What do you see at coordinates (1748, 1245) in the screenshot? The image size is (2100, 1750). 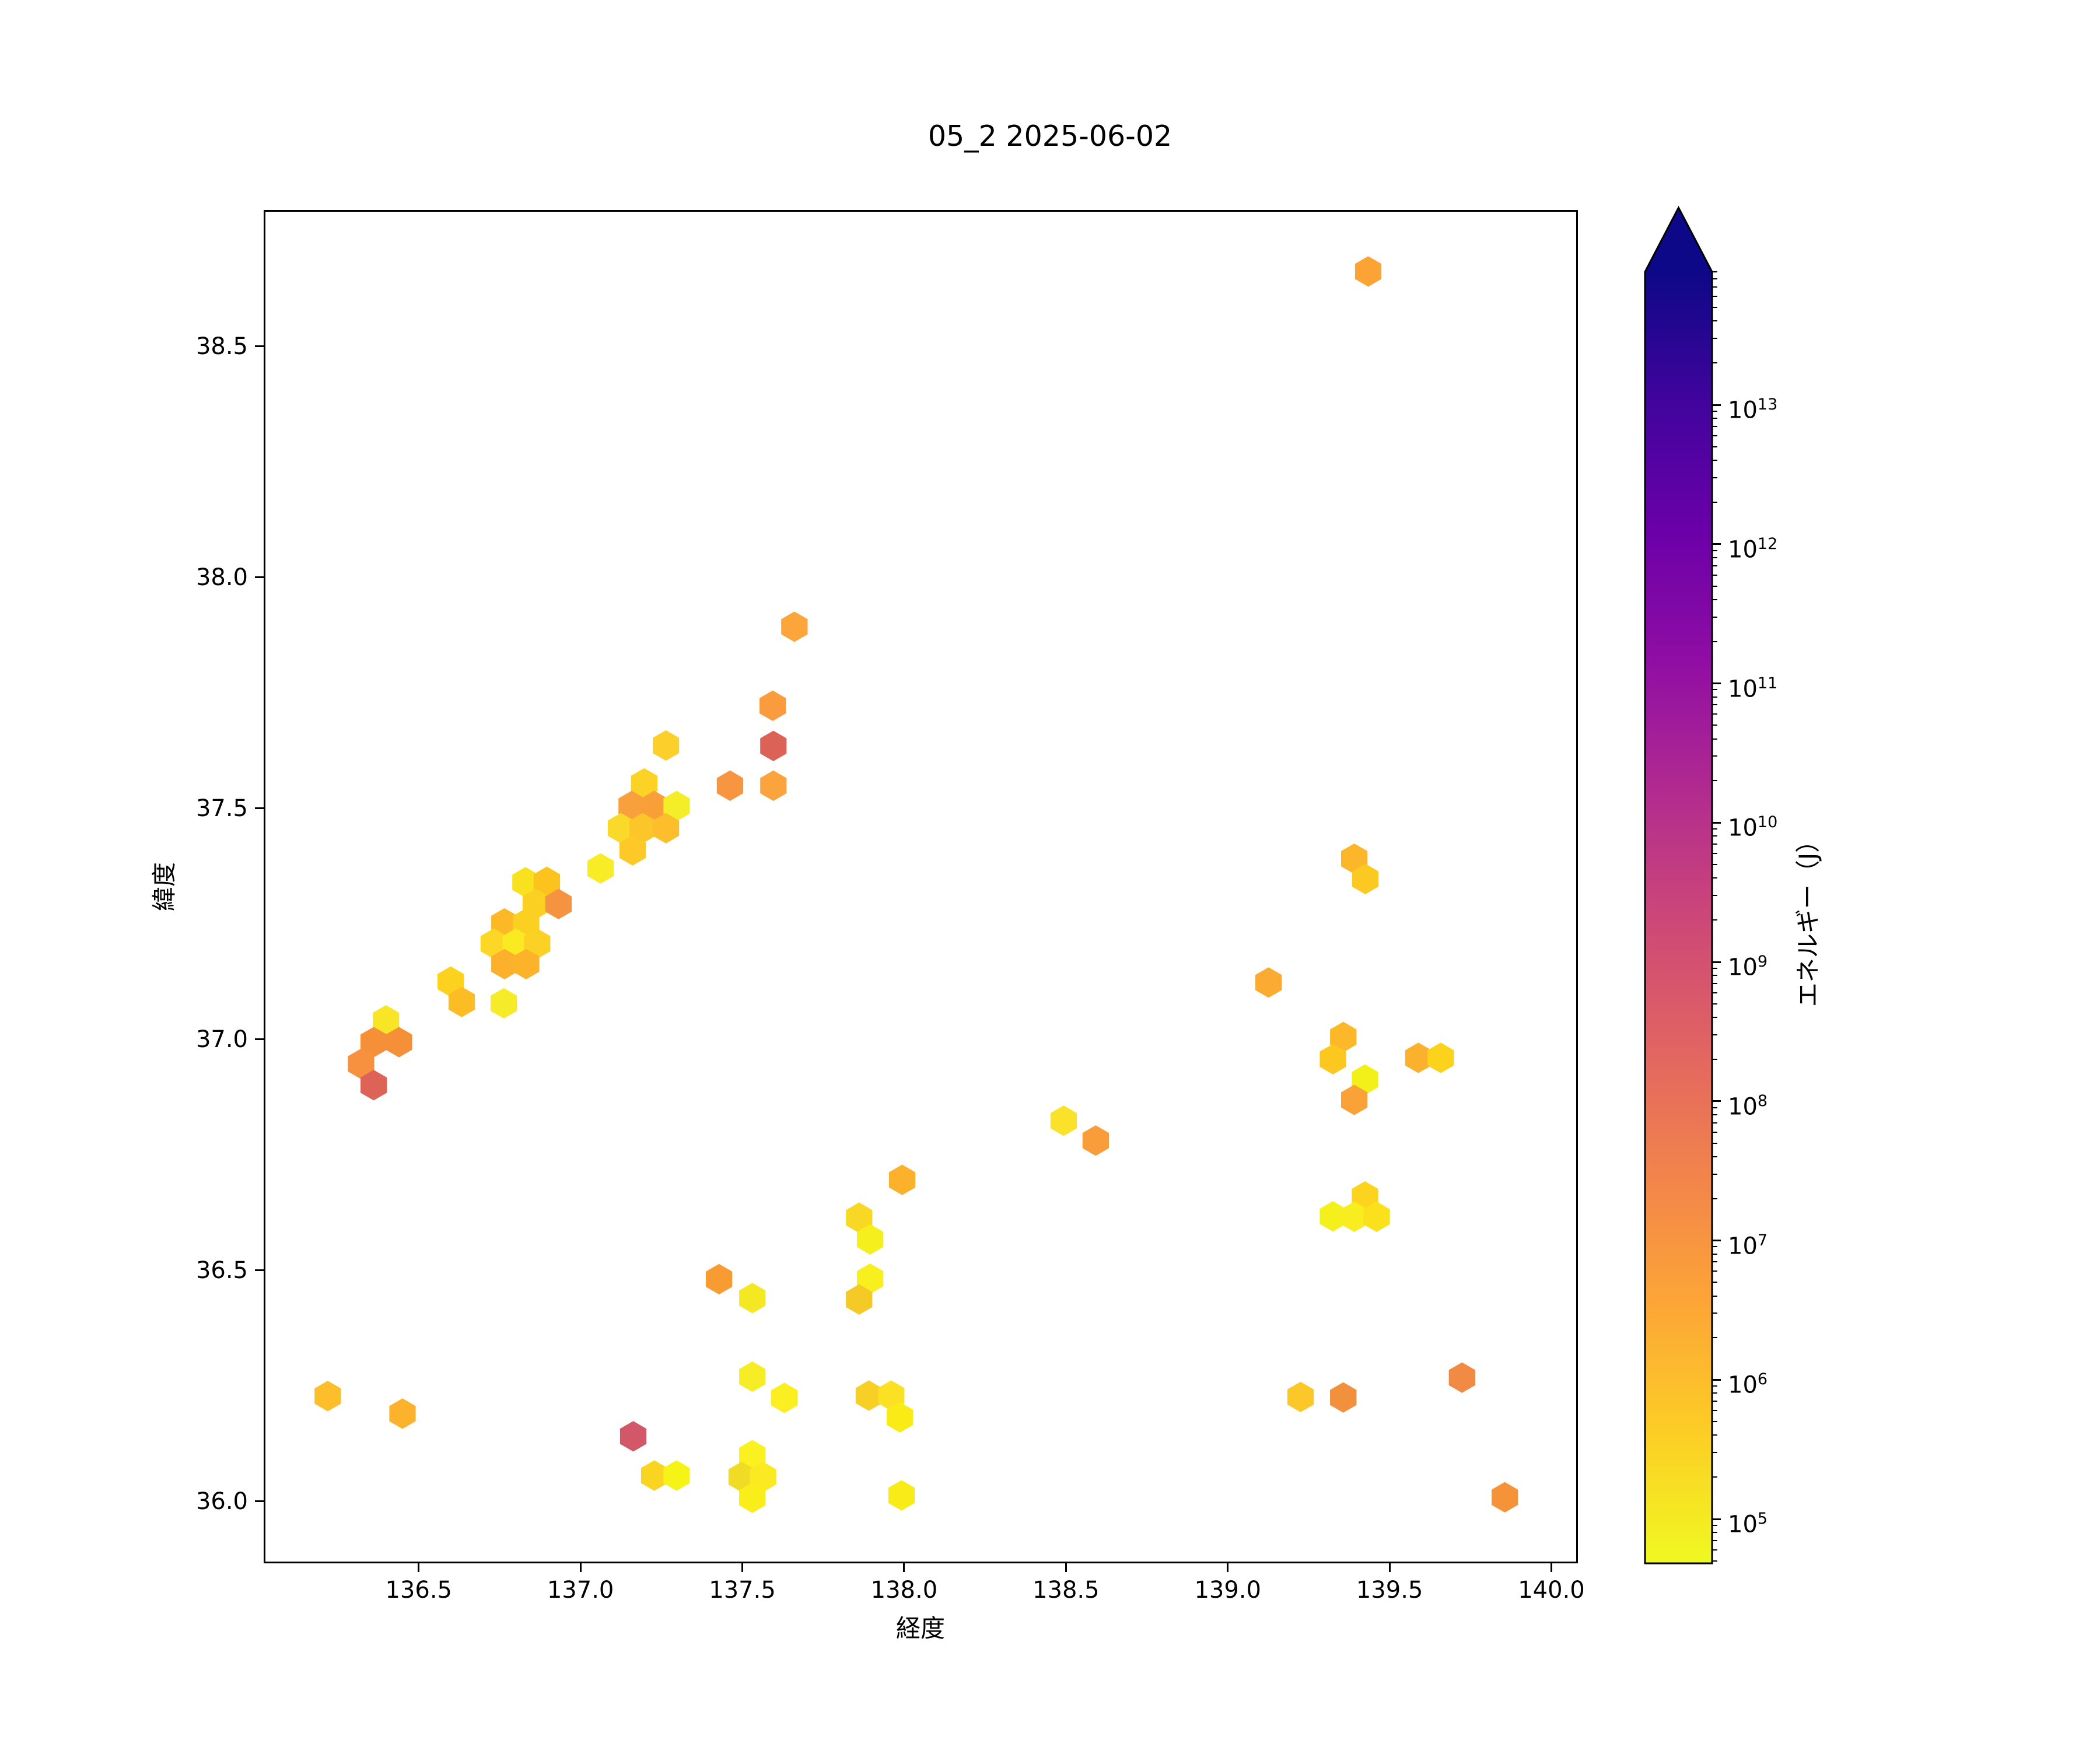 I see `colorbar-tick-label: 10⁷` at bounding box center [1748, 1245].